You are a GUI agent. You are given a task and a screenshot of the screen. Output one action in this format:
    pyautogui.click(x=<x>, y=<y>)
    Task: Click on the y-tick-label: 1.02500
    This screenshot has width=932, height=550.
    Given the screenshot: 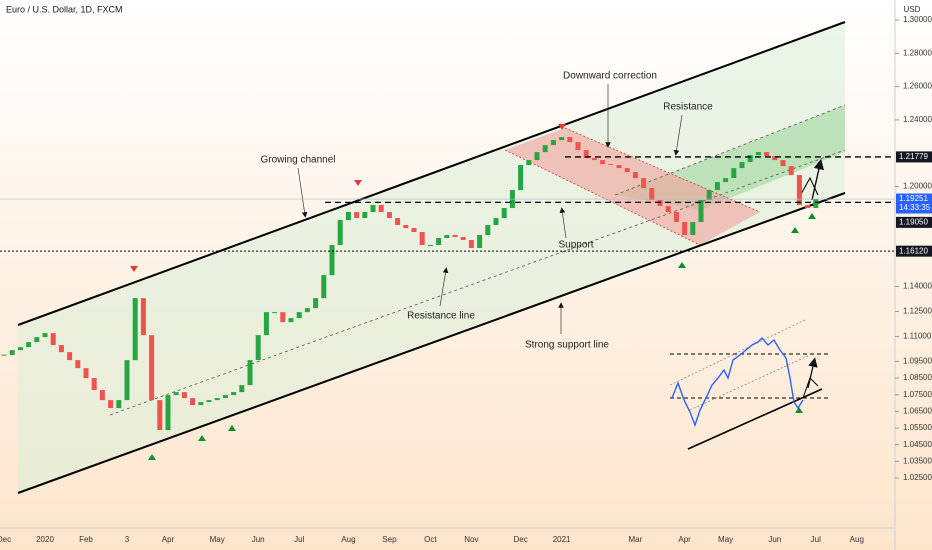 What is the action you would take?
    pyautogui.click(x=917, y=477)
    